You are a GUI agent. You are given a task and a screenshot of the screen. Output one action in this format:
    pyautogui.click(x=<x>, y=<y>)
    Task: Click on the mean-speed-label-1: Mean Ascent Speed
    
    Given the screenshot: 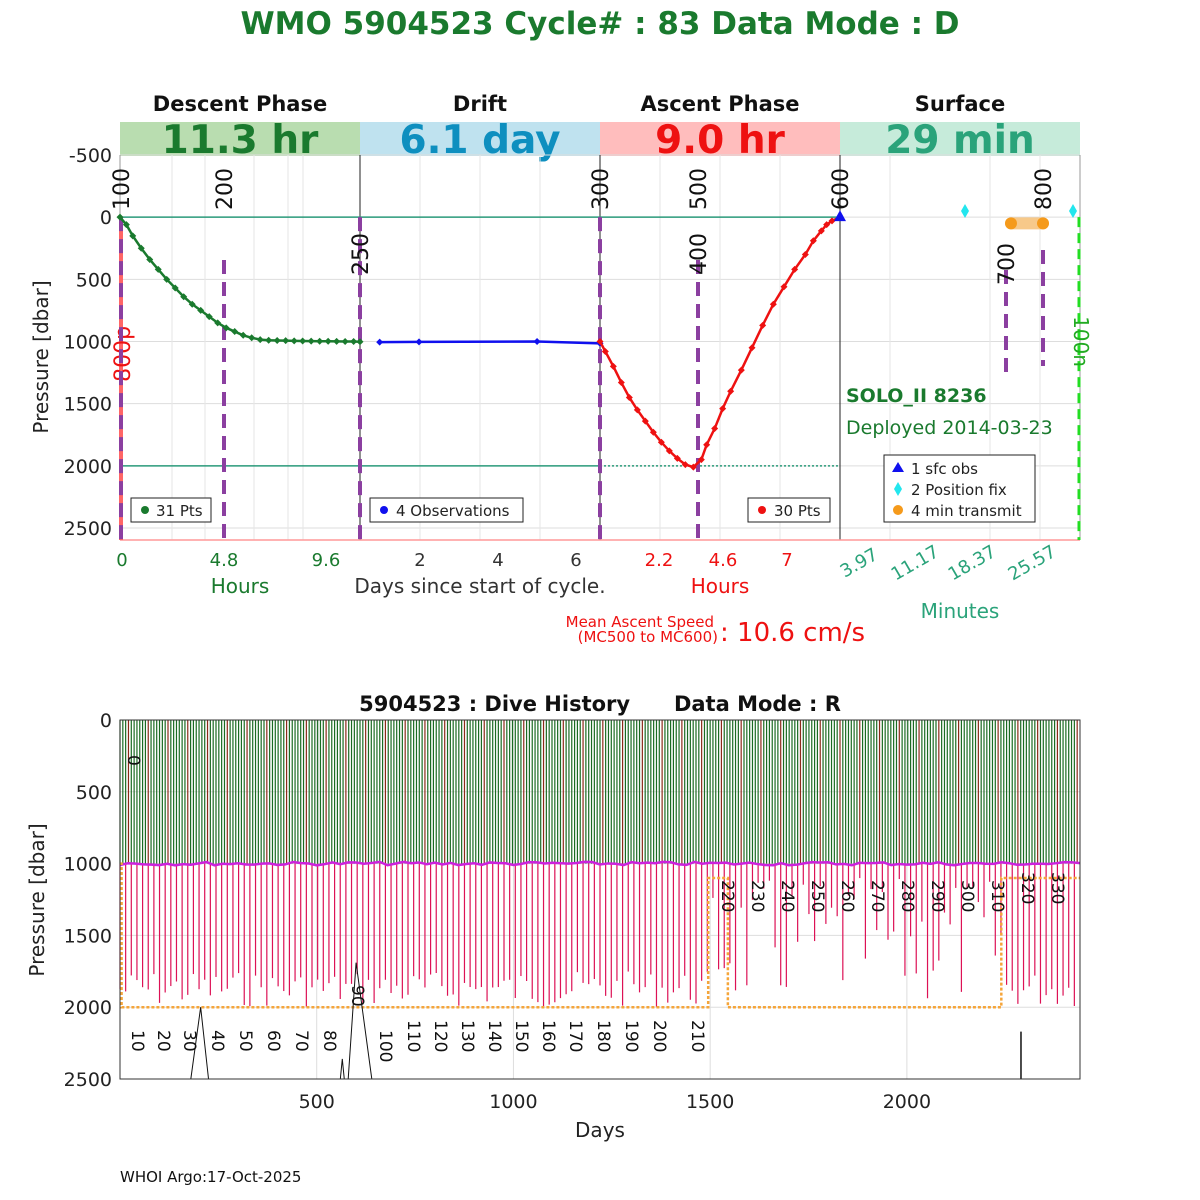 What is the action you would take?
    pyautogui.click(x=640, y=622)
    